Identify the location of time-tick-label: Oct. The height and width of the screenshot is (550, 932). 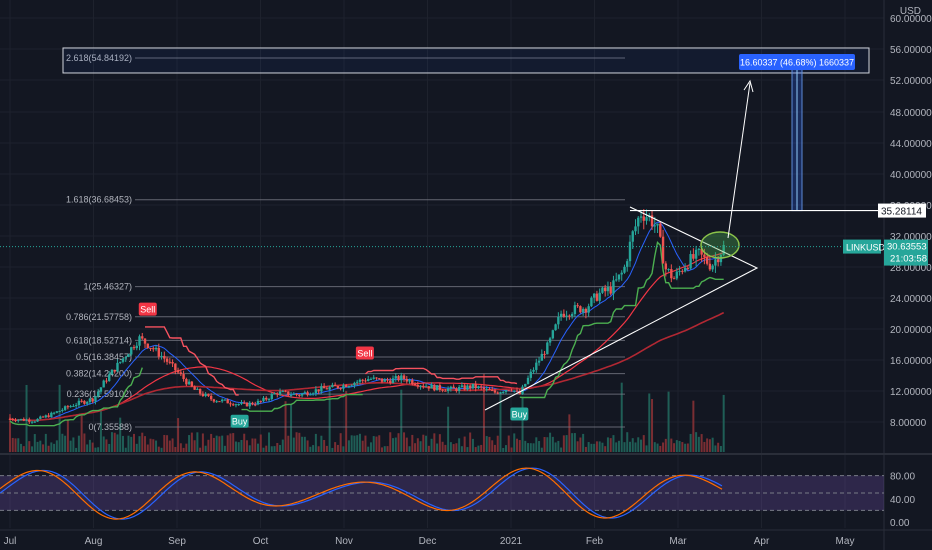
(261, 541).